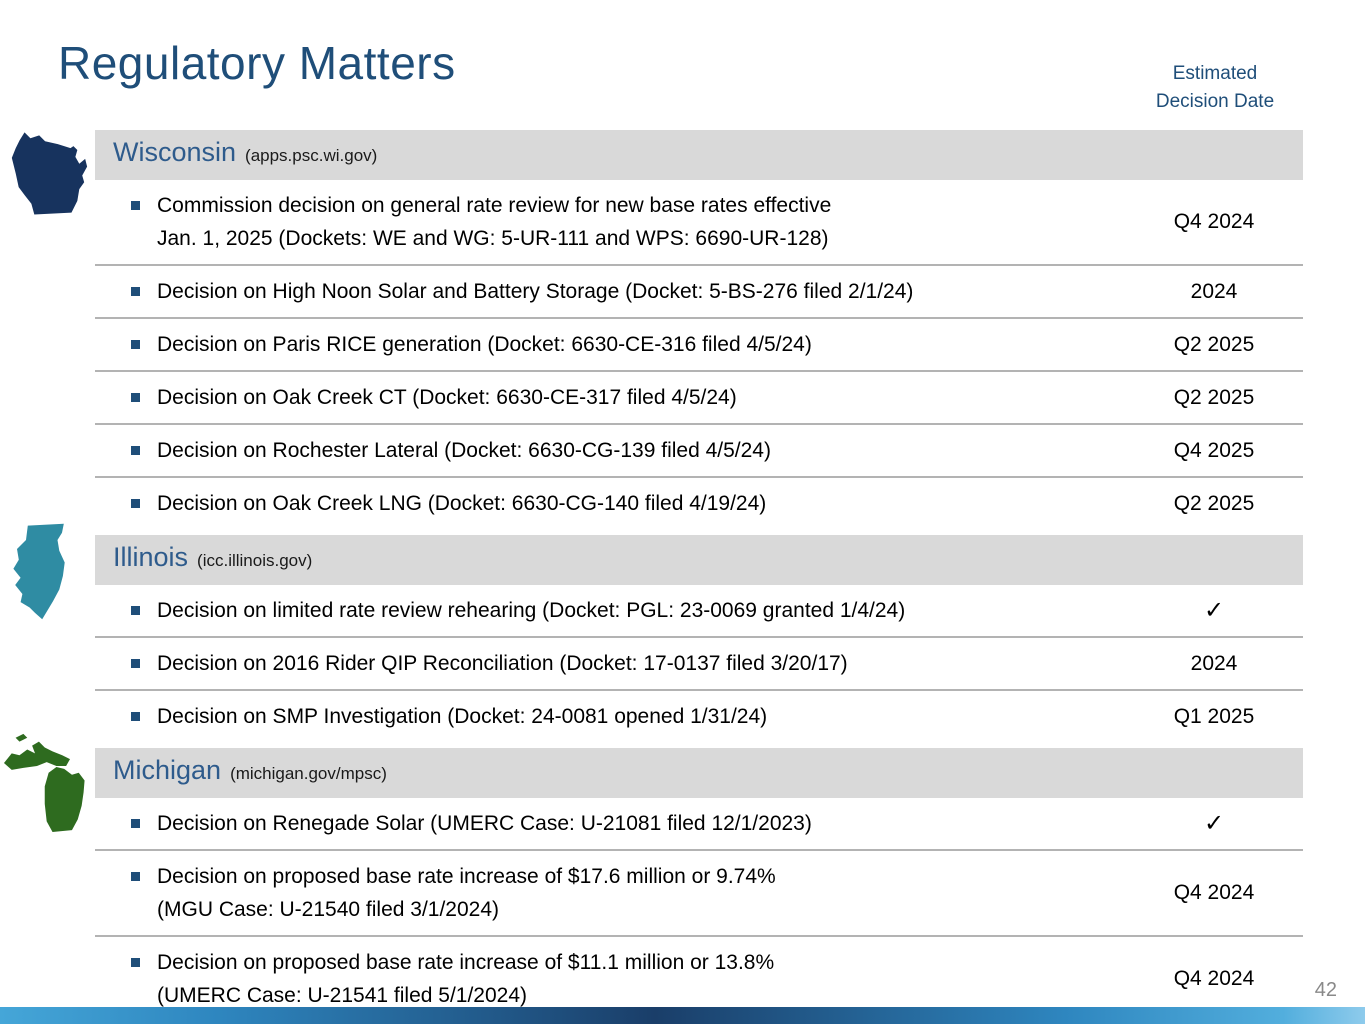 The width and height of the screenshot is (1365, 1024). I want to click on page-number: 42, so click(1325, 990).